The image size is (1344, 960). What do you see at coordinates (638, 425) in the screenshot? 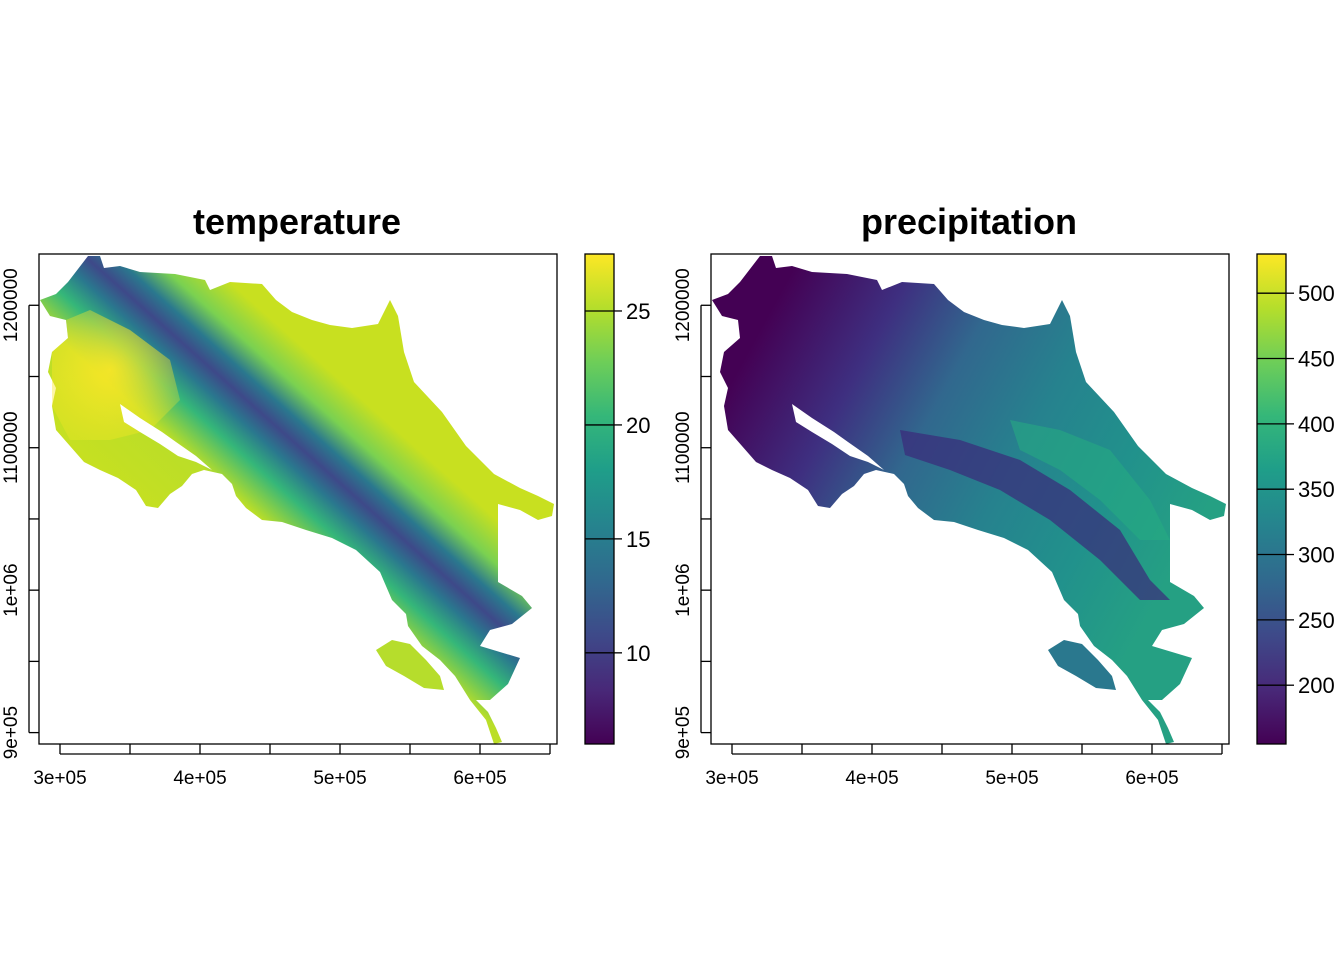
I see `colorbar-tick-label: 20` at bounding box center [638, 425].